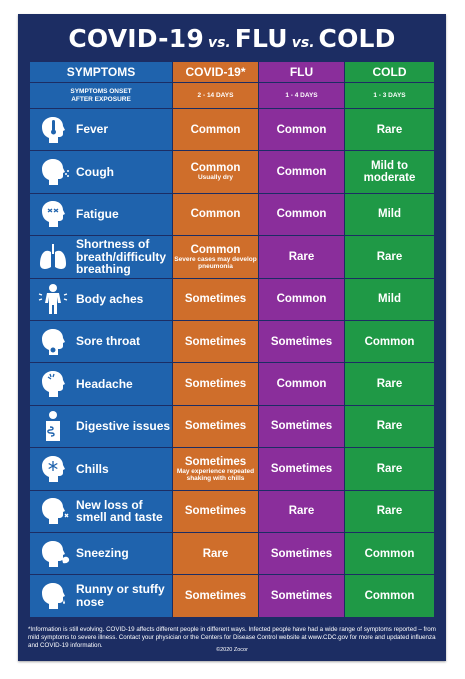 The image size is (465, 679). What do you see at coordinates (104, 383) in the screenshot?
I see `symptom-label: Headache` at bounding box center [104, 383].